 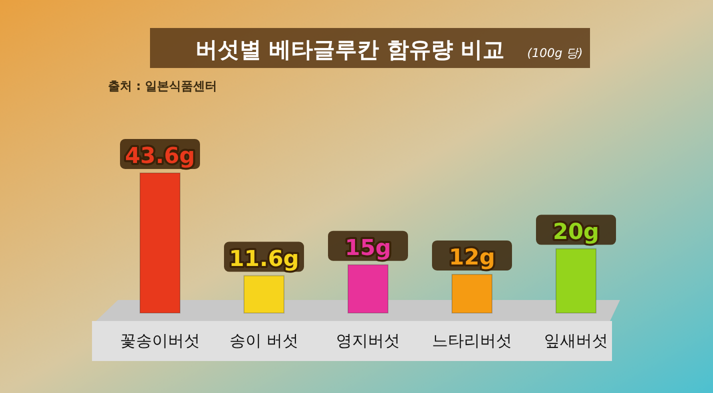 What do you see at coordinates (472, 340) in the screenshot?
I see `x-tick-label: 느타리버섯` at bounding box center [472, 340].